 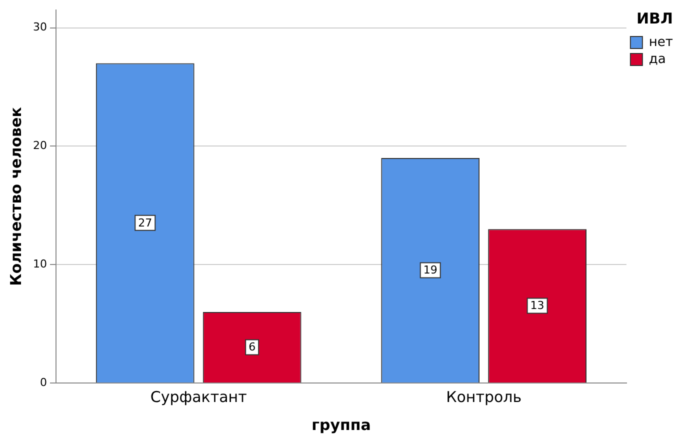 What do you see at coordinates (657, 59) in the screenshot?
I see `legend-label: да` at bounding box center [657, 59].